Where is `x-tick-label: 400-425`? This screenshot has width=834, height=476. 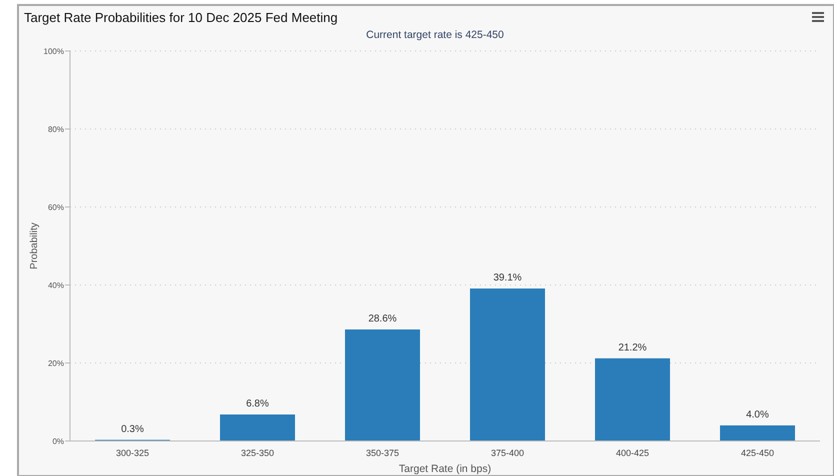
x-tick-label: 400-425 is located at coordinates (633, 453).